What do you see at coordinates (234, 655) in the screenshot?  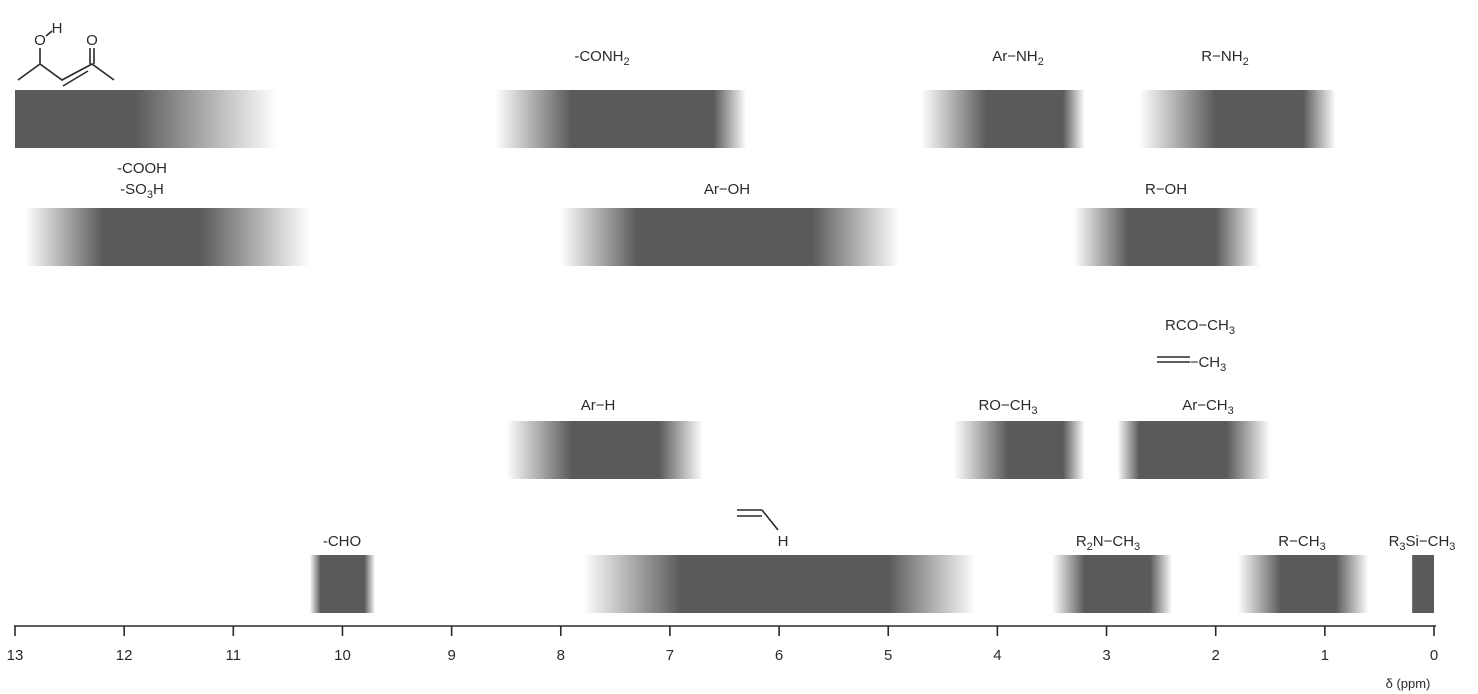 I see `x-tick-label: 11` at bounding box center [234, 655].